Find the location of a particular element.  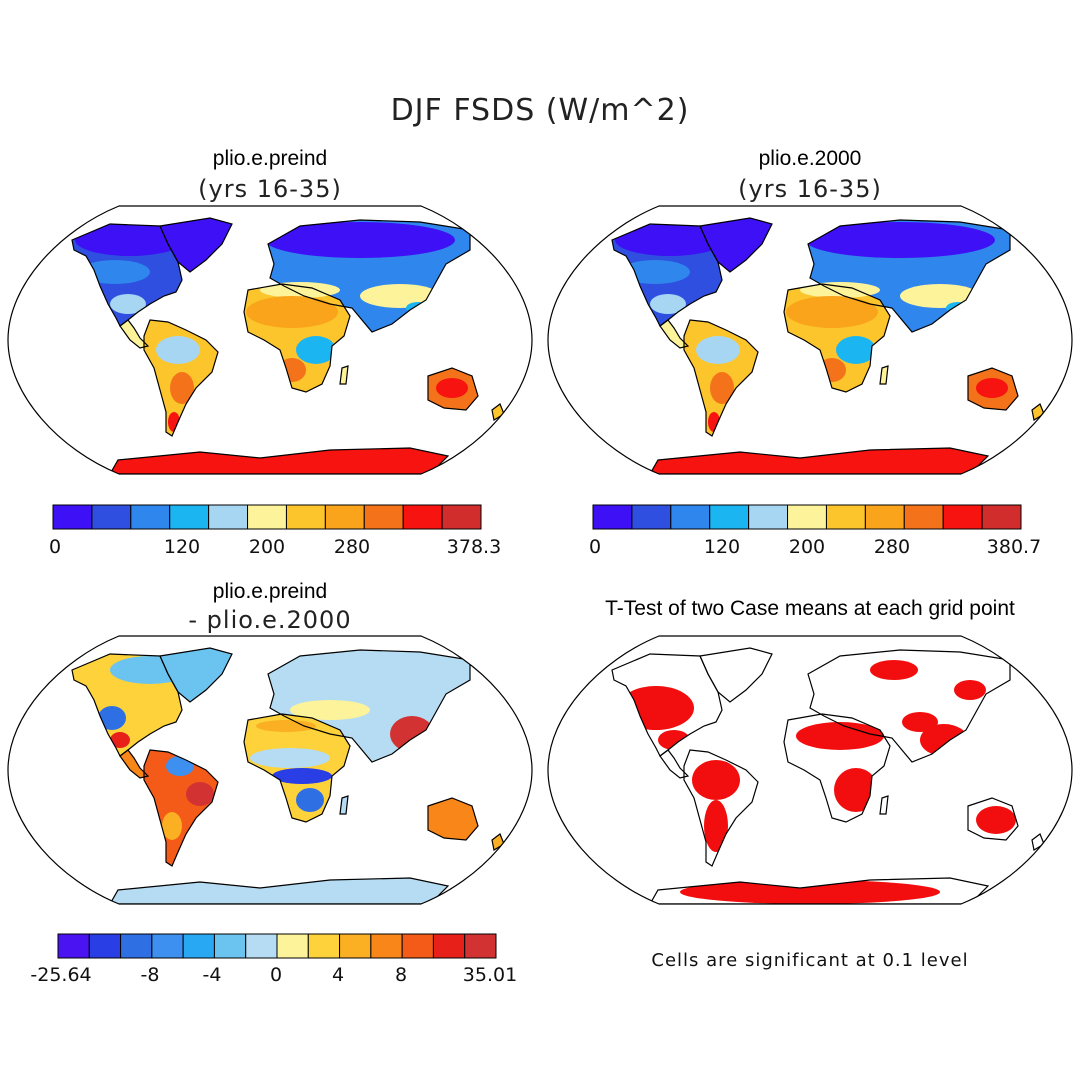

land-centralAmerica is located at coordinates (674, 334).